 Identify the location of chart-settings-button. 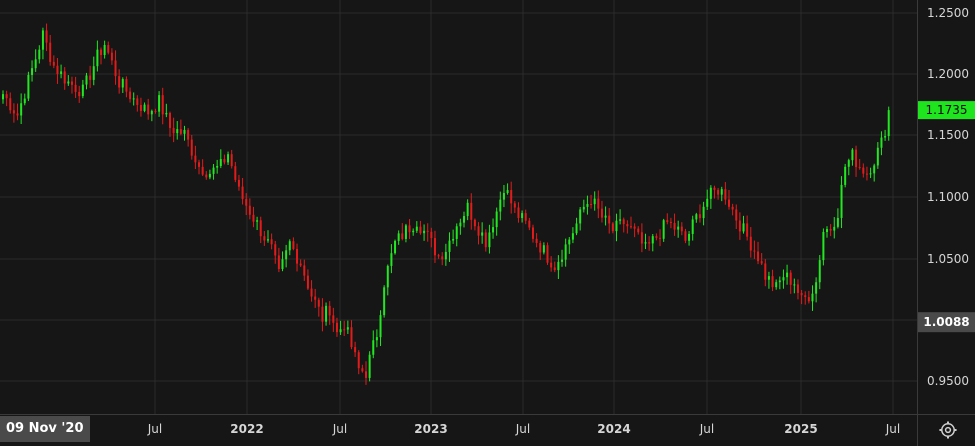
(948, 430).